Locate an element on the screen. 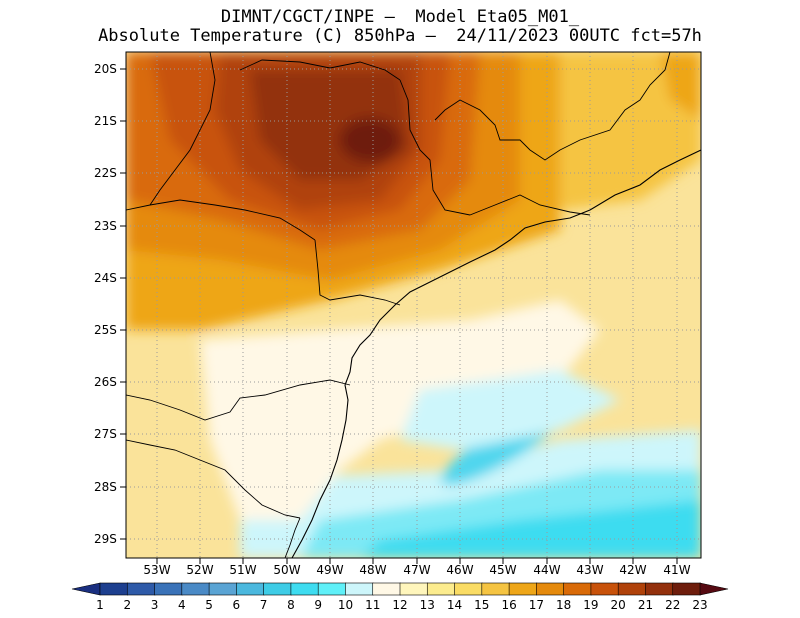 Image resolution: width=800 pixels, height=618 pixels. lat-label: 24S is located at coordinates (105, 278).